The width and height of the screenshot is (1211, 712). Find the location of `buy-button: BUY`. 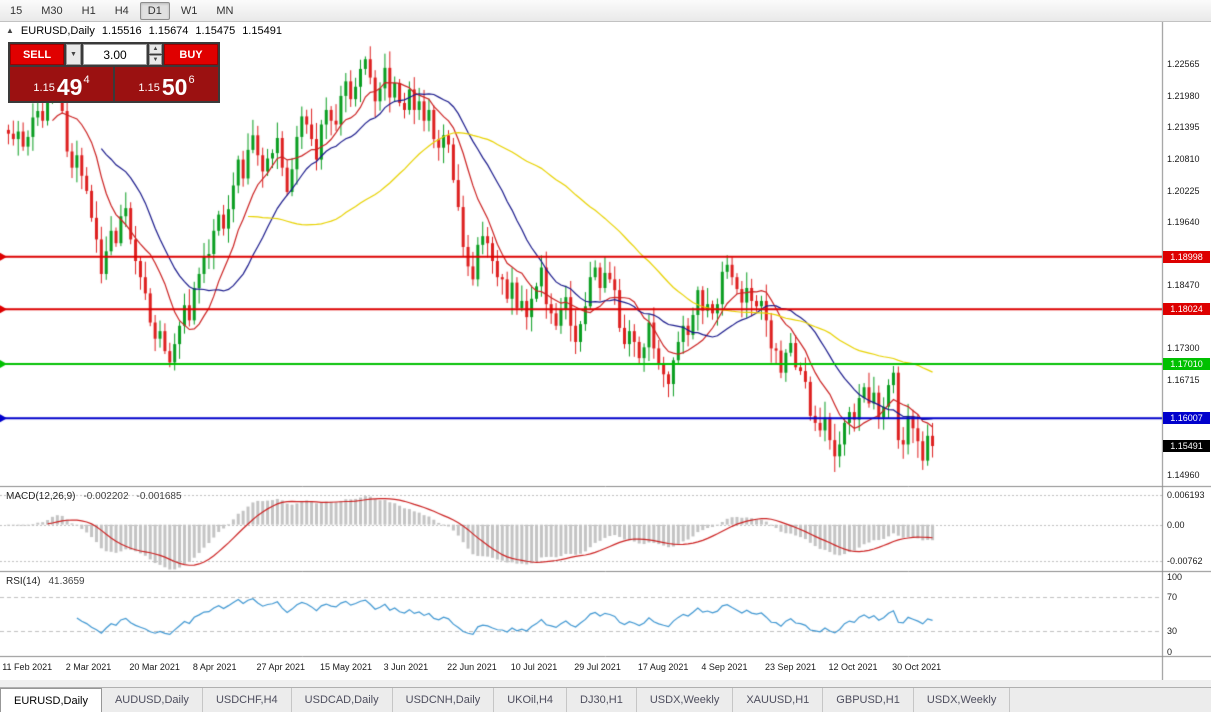

buy-button: BUY is located at coordinates (191, 54).